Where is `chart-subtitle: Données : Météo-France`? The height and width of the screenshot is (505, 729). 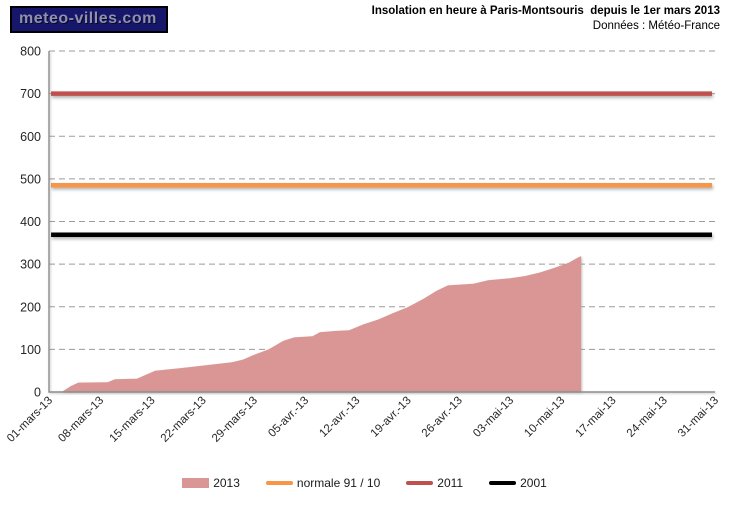
chart-subtitle: Données : Météo-France is located at coordinates (656, 26).